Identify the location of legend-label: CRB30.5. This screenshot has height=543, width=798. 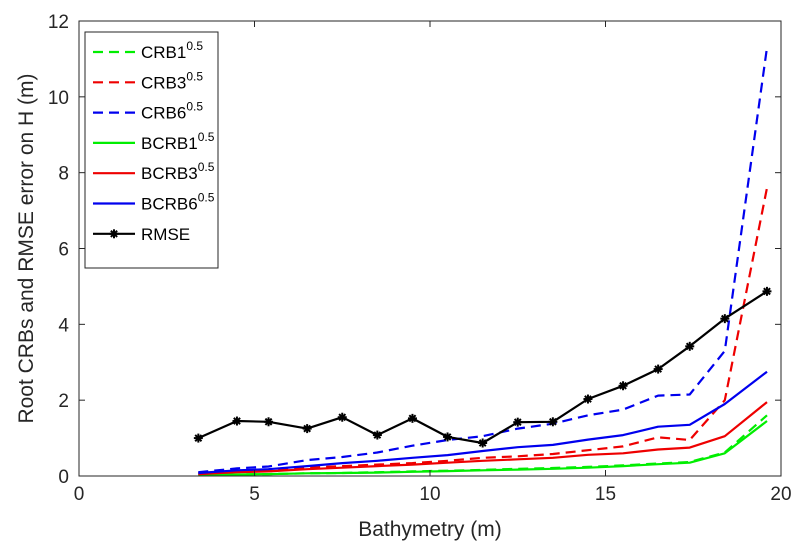
(172, 80).